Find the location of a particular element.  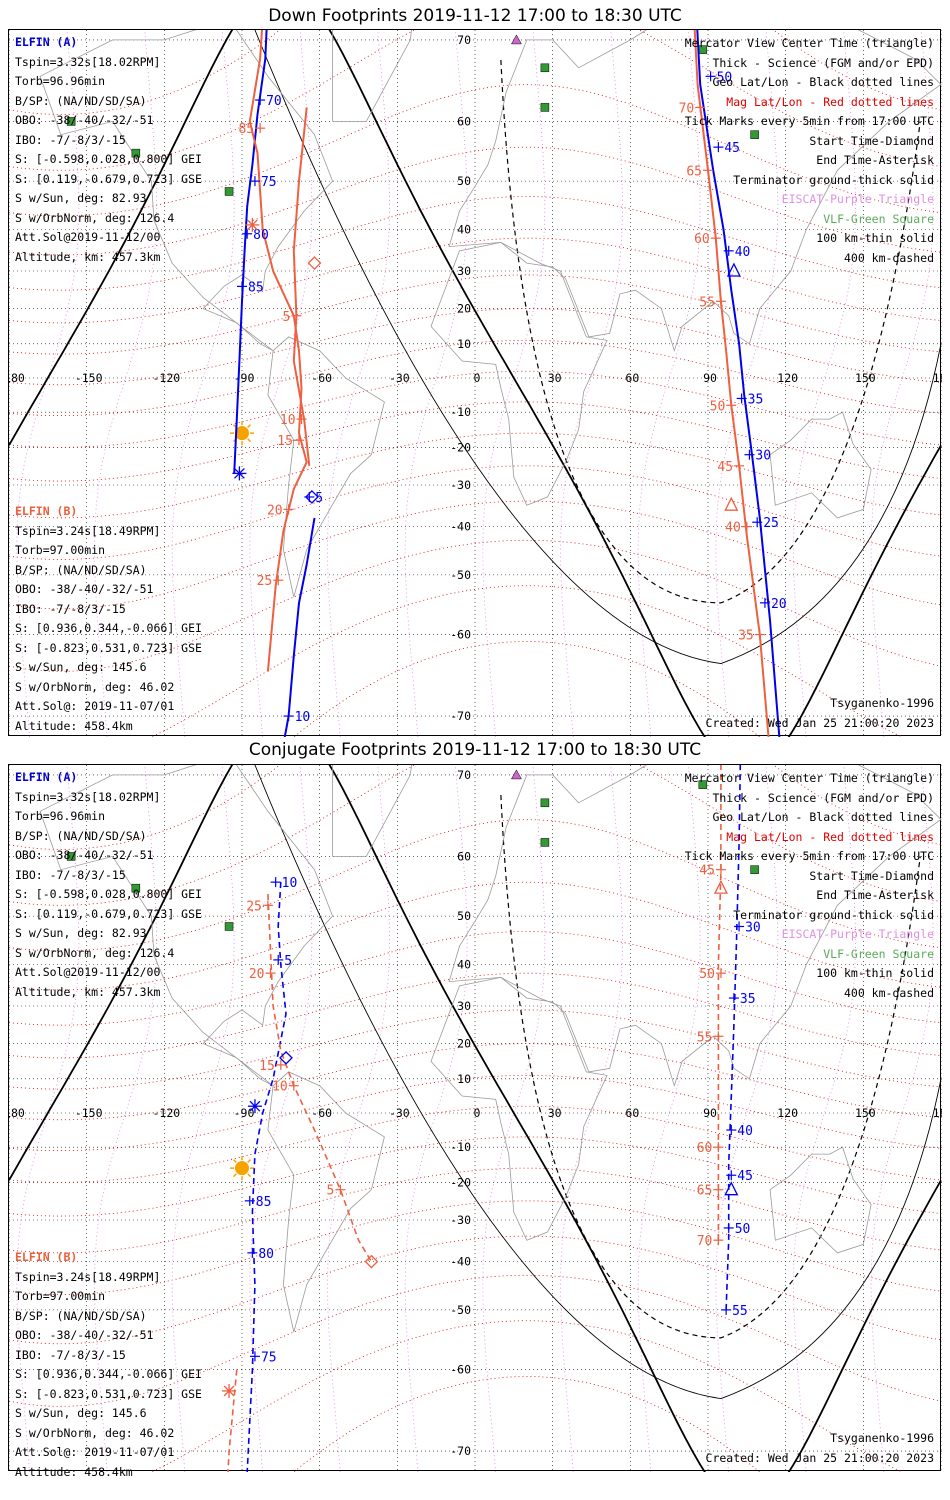

latitude-label: -50 is located at coordinates (460, 575).